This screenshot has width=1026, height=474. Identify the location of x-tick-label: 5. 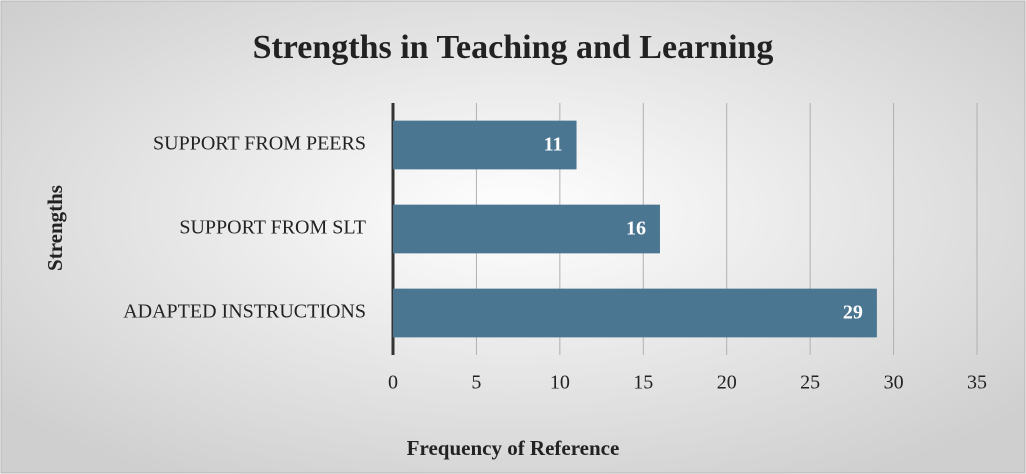
(476, 383).